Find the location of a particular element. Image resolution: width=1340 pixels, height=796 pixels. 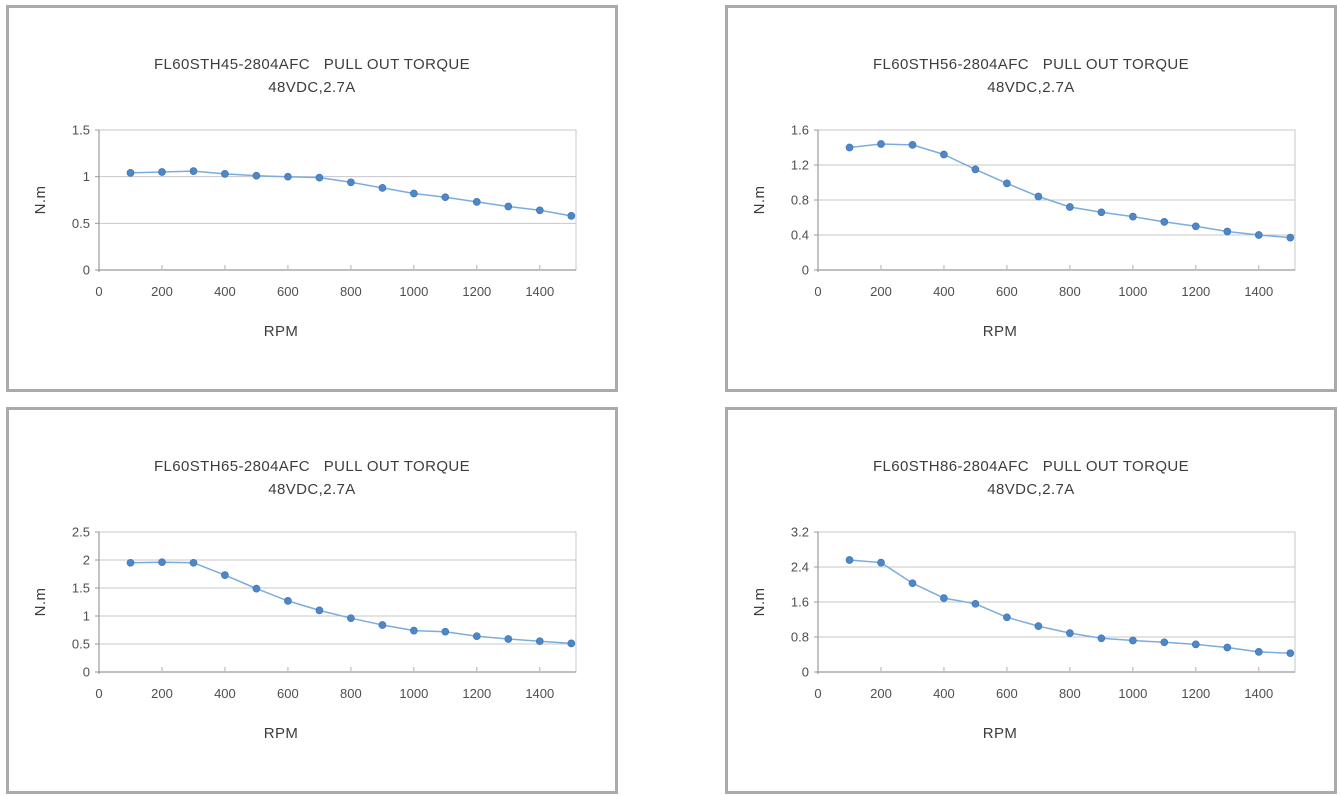

y-tick-label: 0.4 is located at coordinates (800, 235).